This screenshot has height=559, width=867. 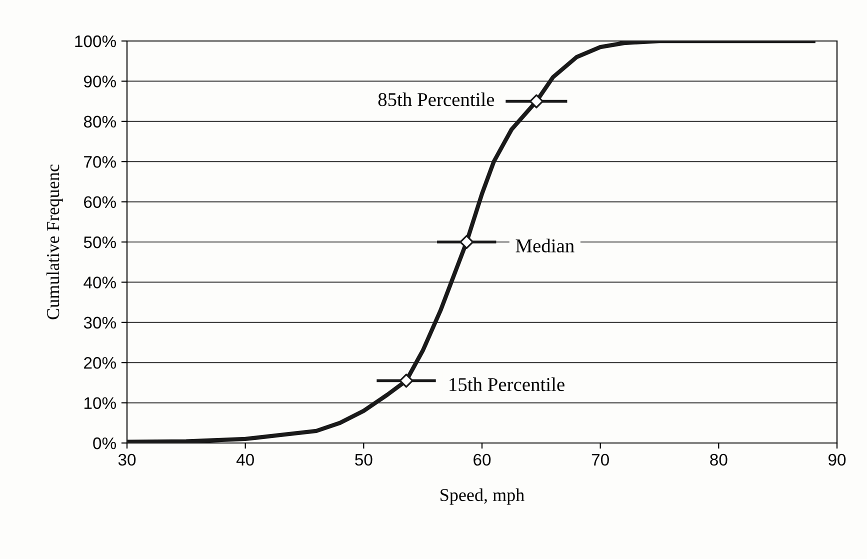 I want to click on y-tick-label: 40%, so click(x=100, y=282).